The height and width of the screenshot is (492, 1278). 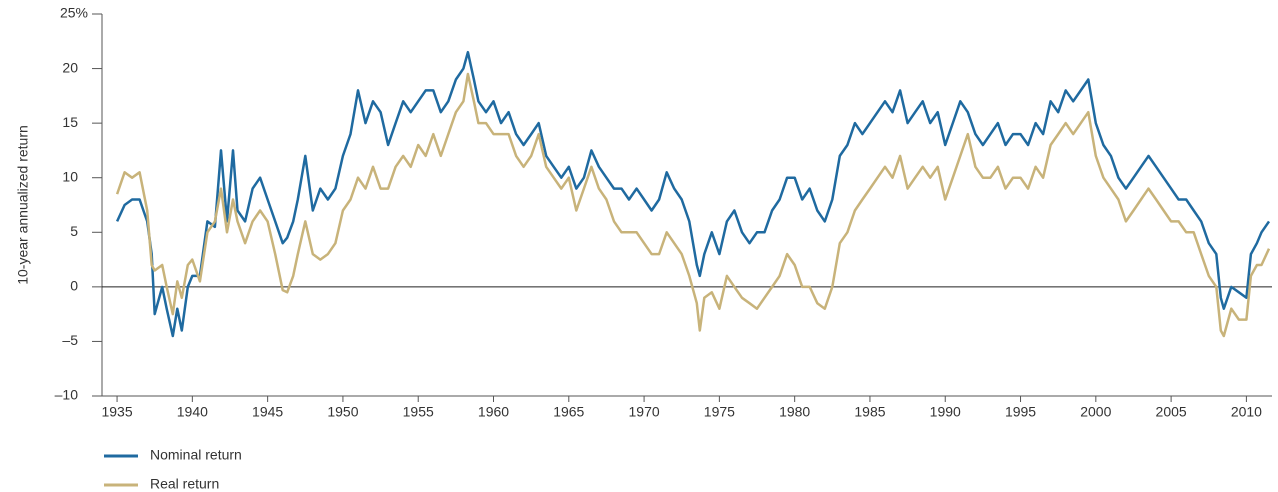 What do you see at coordinates (192, 412) in the screenshot?
I see `x-tick-label: 1940` at bounding box center [192, 412].